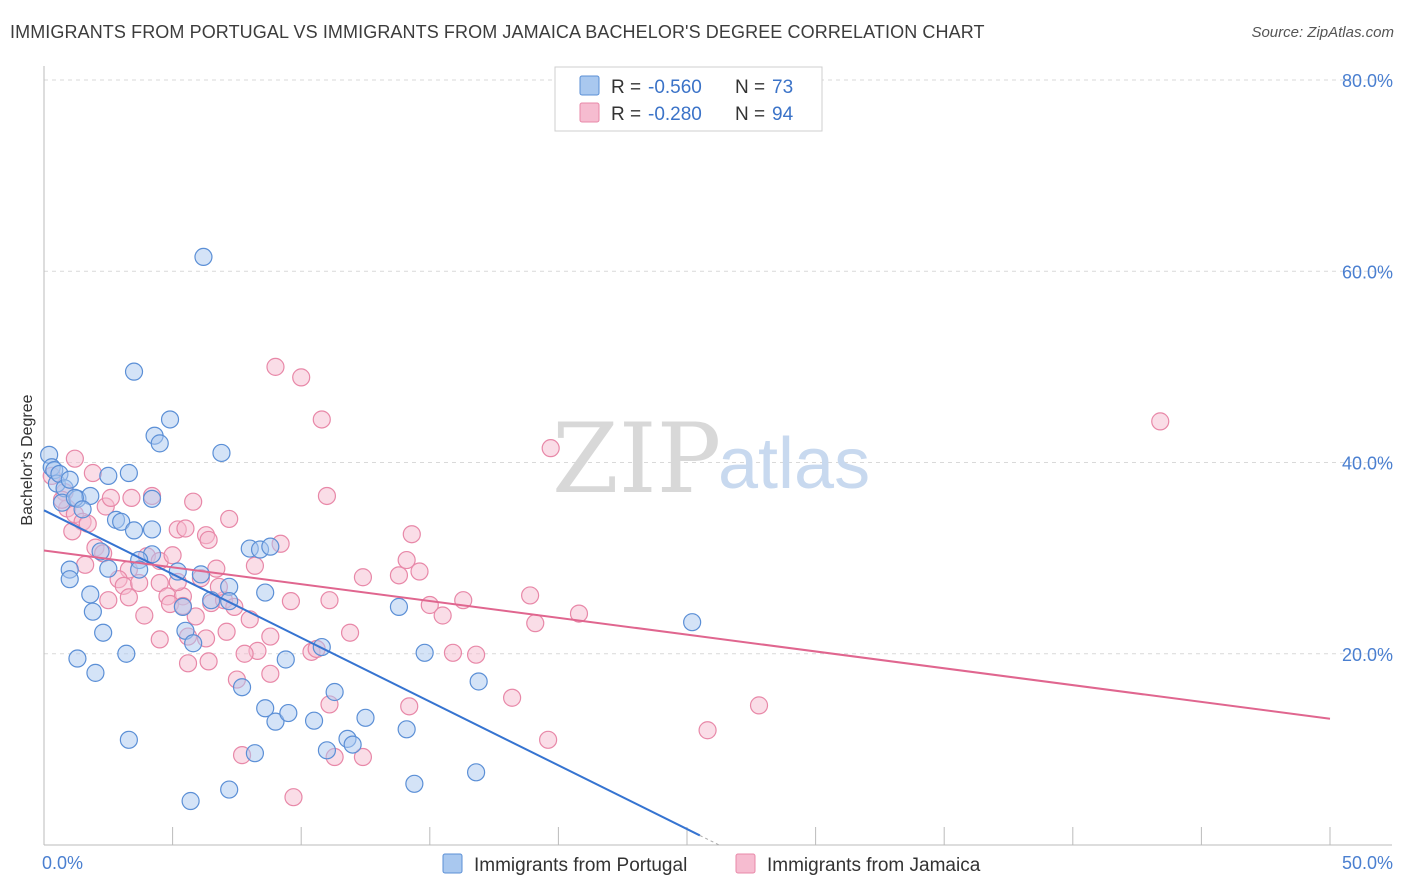 Image resolution: width=1406 pixels, height=892 pixels. I want to click on source-credit: Source: ZipAtlas.com, so click(1322, 32).